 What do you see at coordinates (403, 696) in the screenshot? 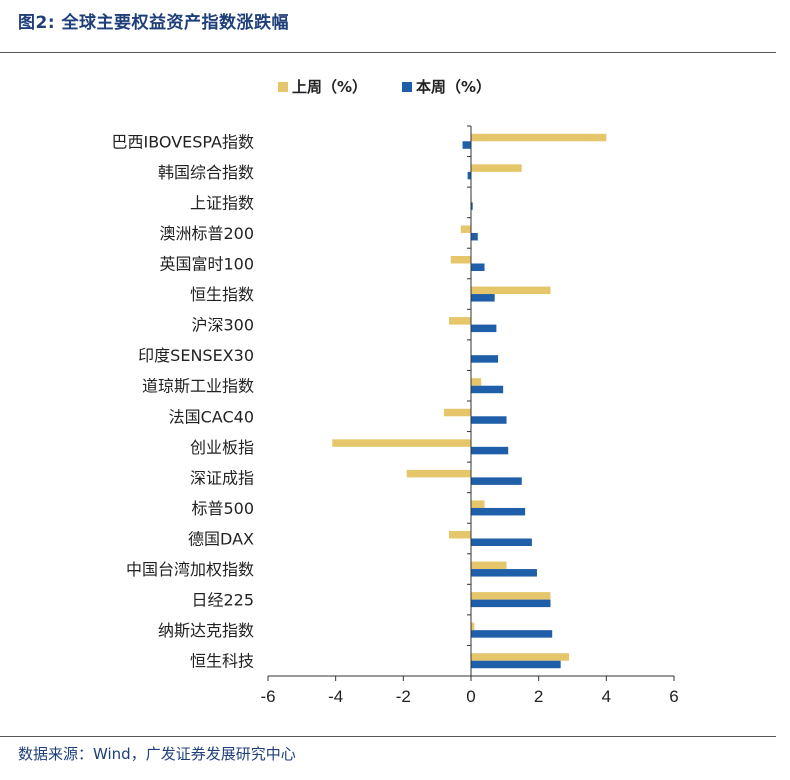
I see `x-tick-label-2: -2` at bounding box center [403, 696].